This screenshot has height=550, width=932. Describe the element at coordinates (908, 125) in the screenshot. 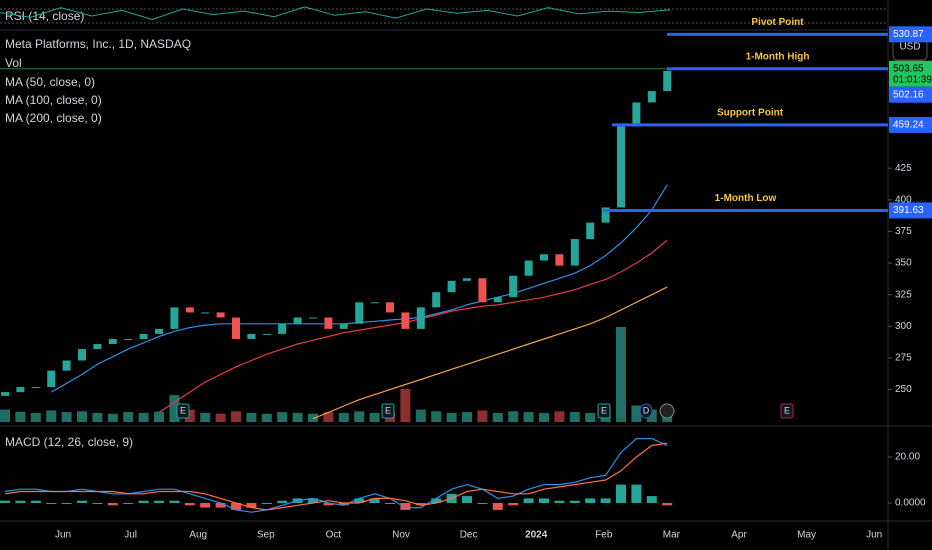

I see `price-tag-label: 459.24` at that location.